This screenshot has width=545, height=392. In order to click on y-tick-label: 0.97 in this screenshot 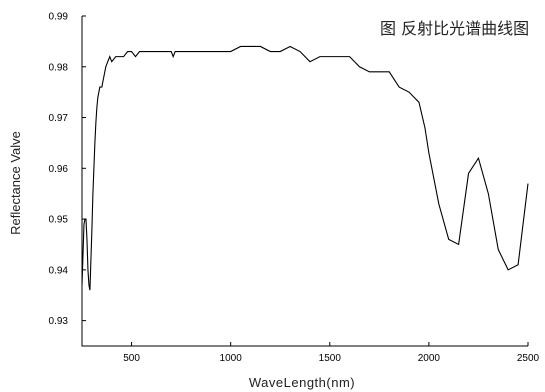, I will do `click(59, 118)`.